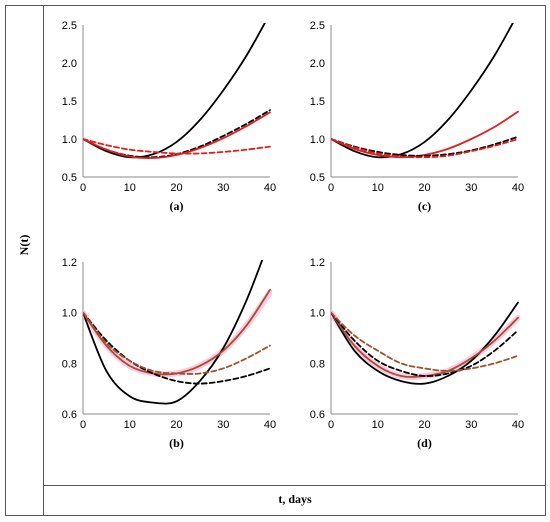 This screenshot has height=522, width=550. I want to click on y-axis-title: N(t), so click(24, 245).